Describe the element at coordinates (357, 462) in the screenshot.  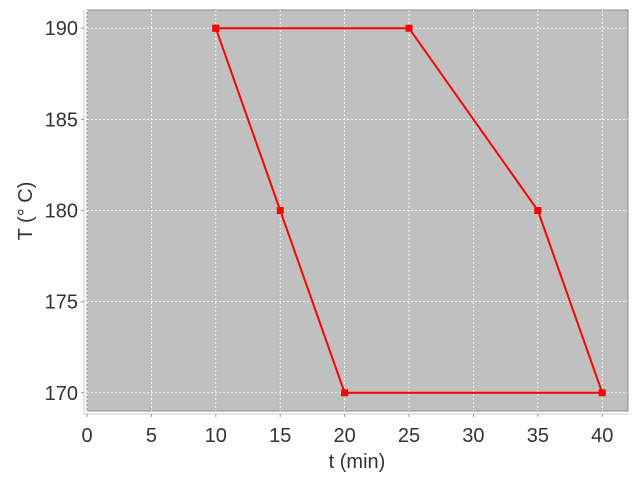
I see `x-axis-label: t (min)` at that location.